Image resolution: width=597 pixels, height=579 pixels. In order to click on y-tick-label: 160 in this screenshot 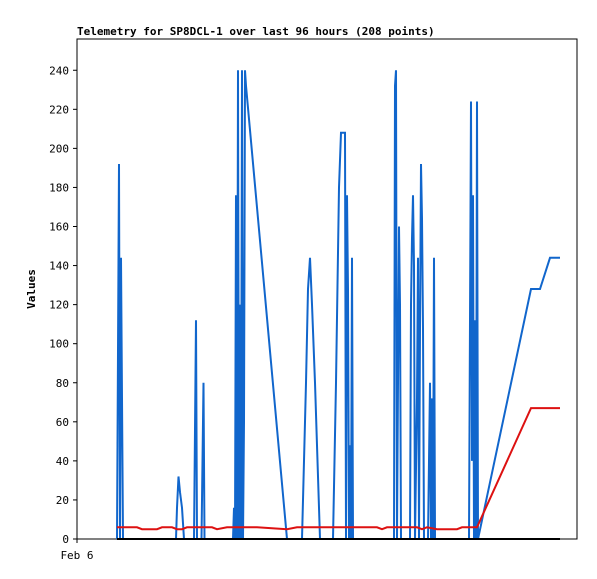, I will do `click(59, 227)`.